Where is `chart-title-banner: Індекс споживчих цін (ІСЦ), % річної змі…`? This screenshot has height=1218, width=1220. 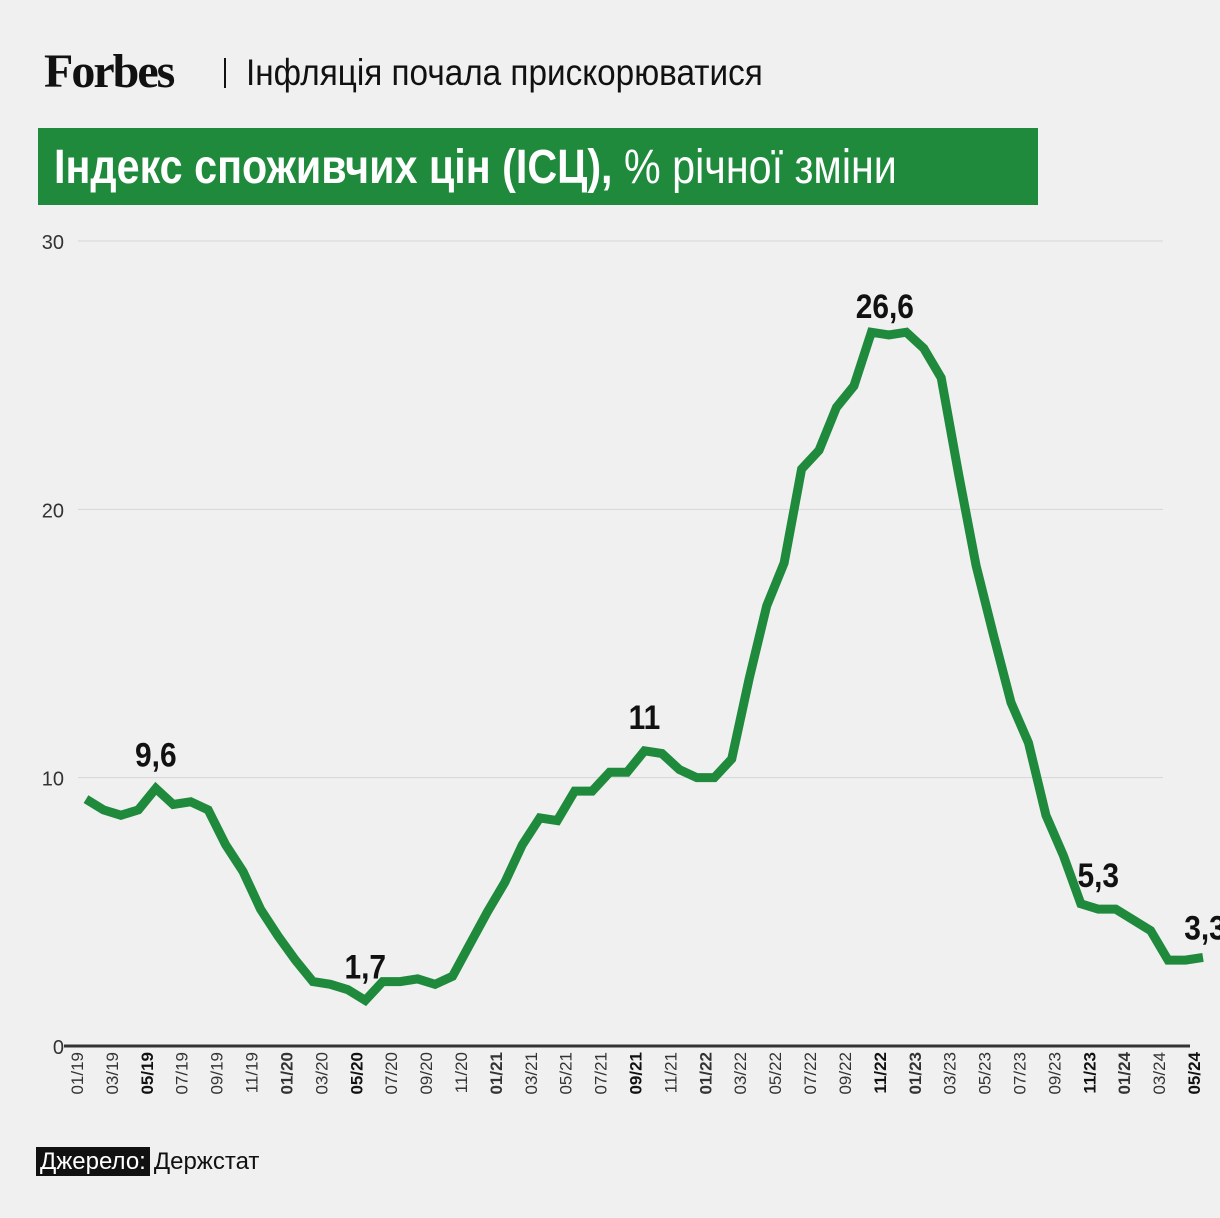 chart-title-banner: Індекс споживчих цін (ІСЦ), % річної змі… is located at coordinates (538, 166).